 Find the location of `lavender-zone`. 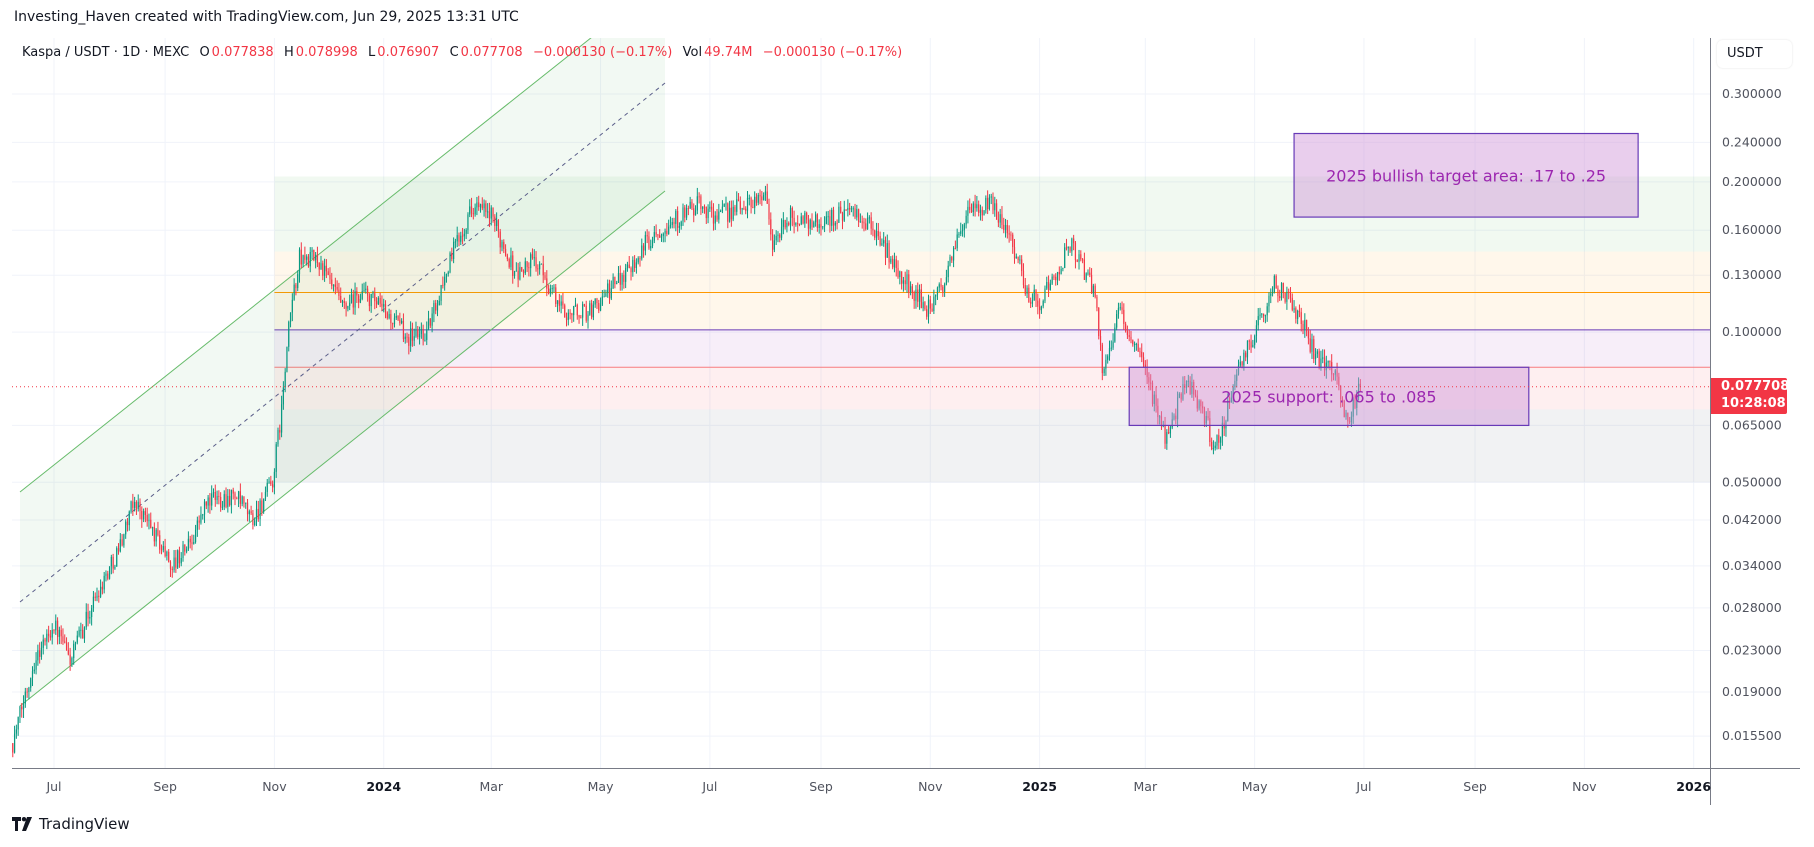

lavender-zone is located at coordinates (992, 348).